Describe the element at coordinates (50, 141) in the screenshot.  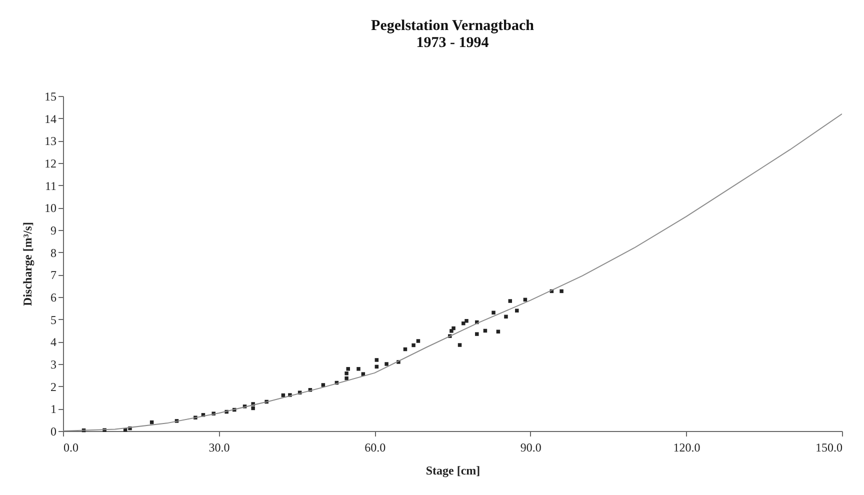
I see `y-tick-label: 13` at that location.